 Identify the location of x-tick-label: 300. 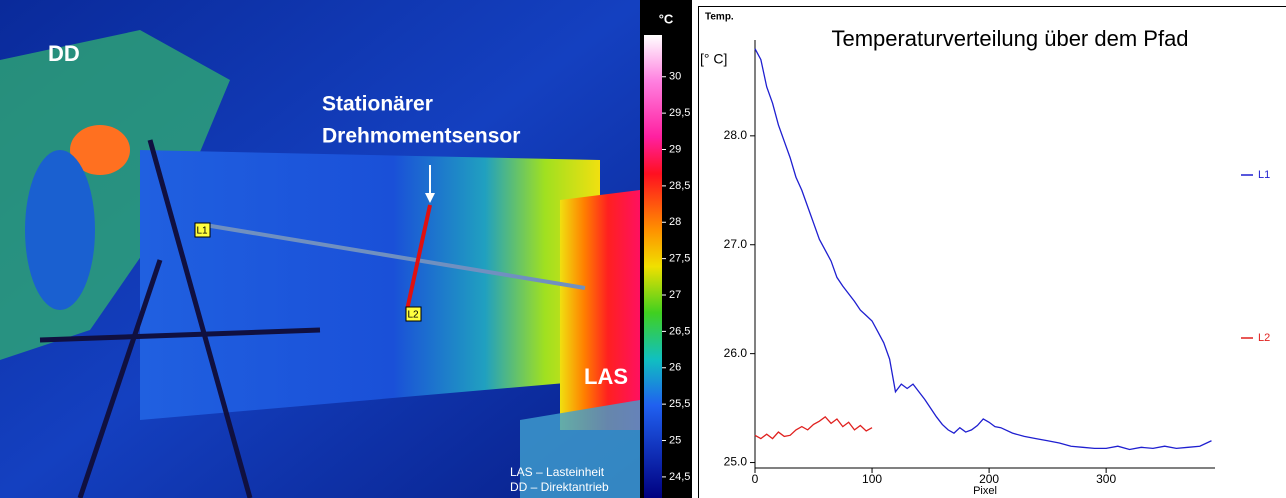
(1106, 479).